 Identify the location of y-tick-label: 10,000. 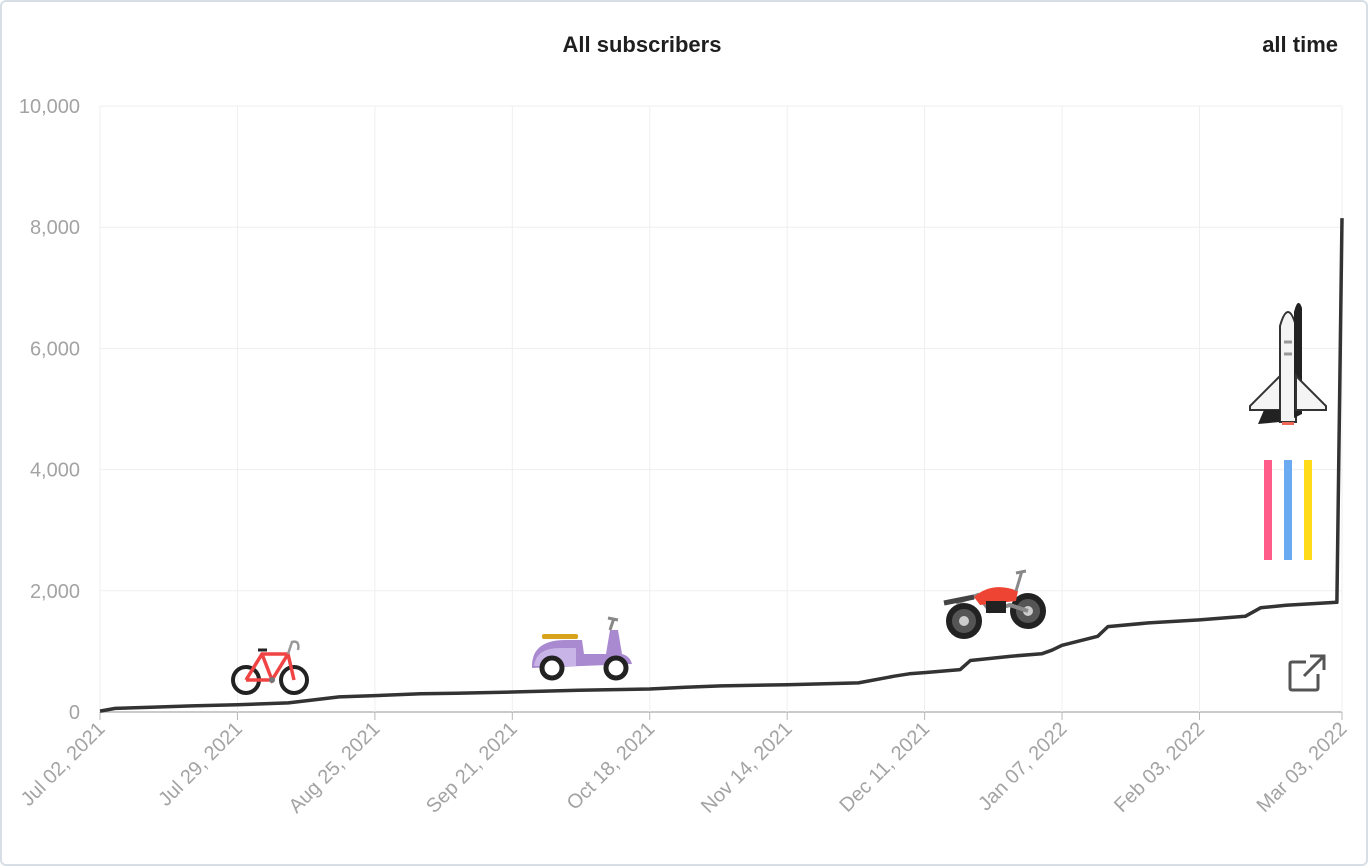
(49, 107).